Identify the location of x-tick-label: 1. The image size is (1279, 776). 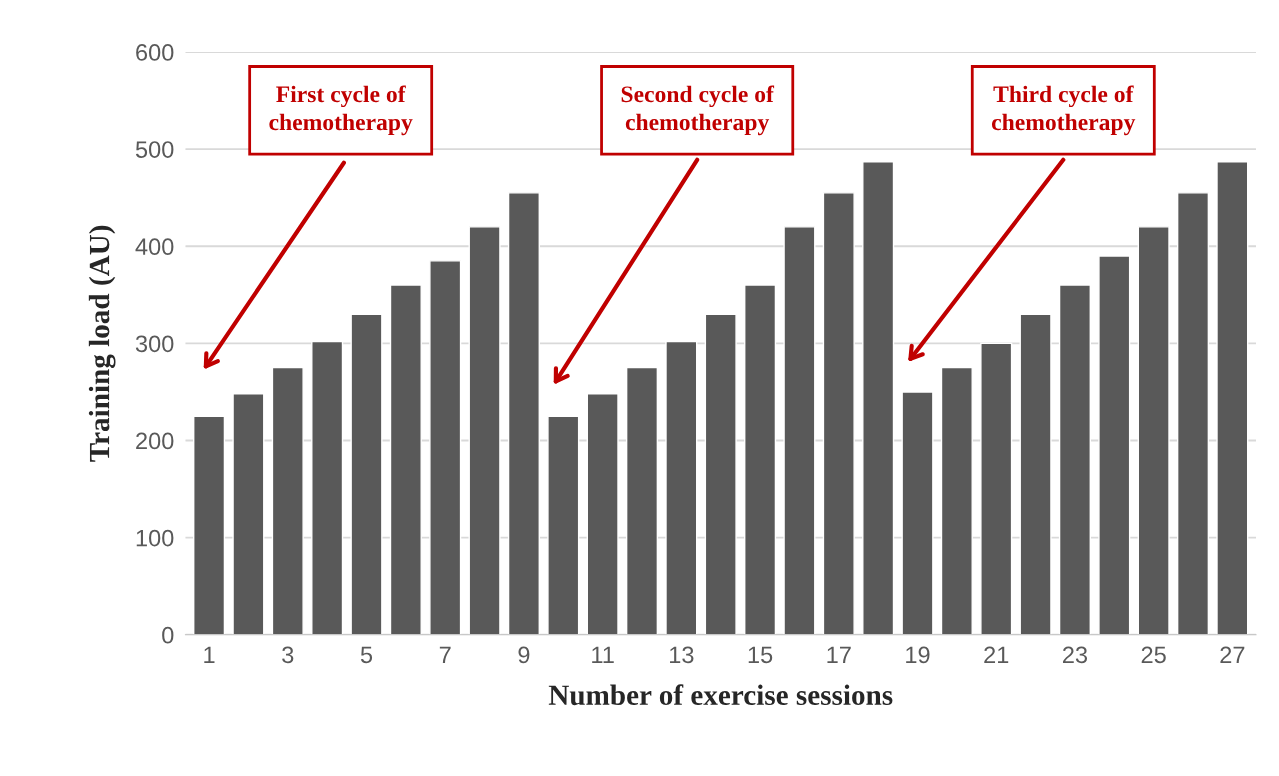
(209, 654).